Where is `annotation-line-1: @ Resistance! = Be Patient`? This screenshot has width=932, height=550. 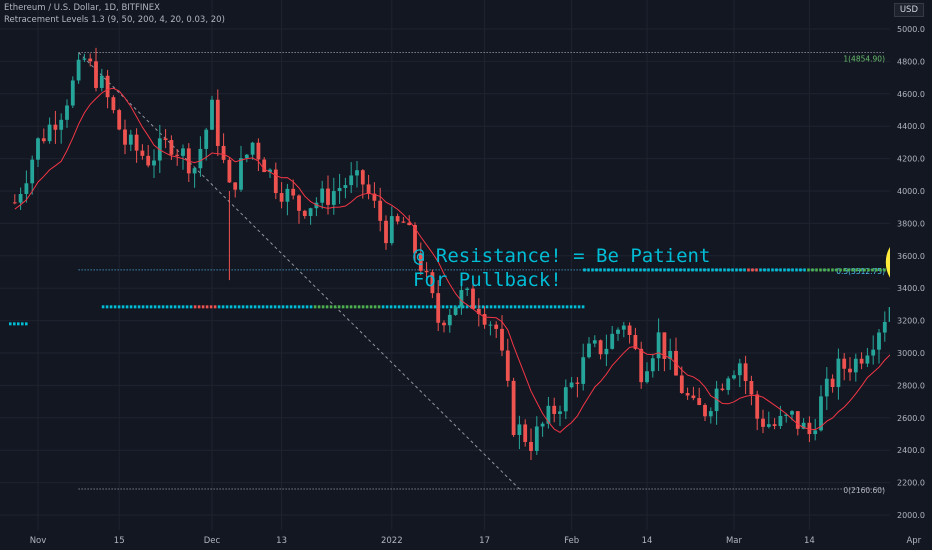 annotation-line-1: @ Resistance! = Be Patient is located at coordinates (562, 256).